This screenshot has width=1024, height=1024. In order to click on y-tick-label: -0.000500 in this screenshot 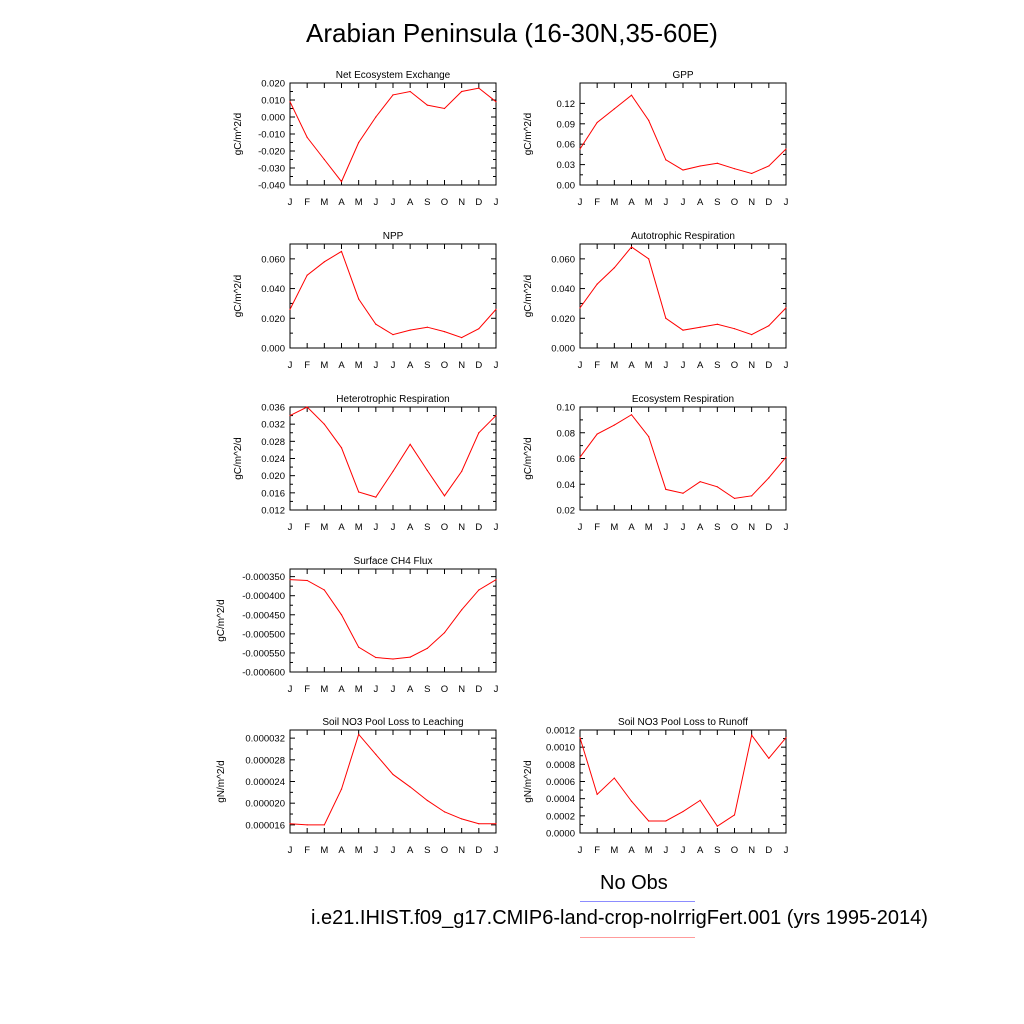, I will do `click(263, 634)`.